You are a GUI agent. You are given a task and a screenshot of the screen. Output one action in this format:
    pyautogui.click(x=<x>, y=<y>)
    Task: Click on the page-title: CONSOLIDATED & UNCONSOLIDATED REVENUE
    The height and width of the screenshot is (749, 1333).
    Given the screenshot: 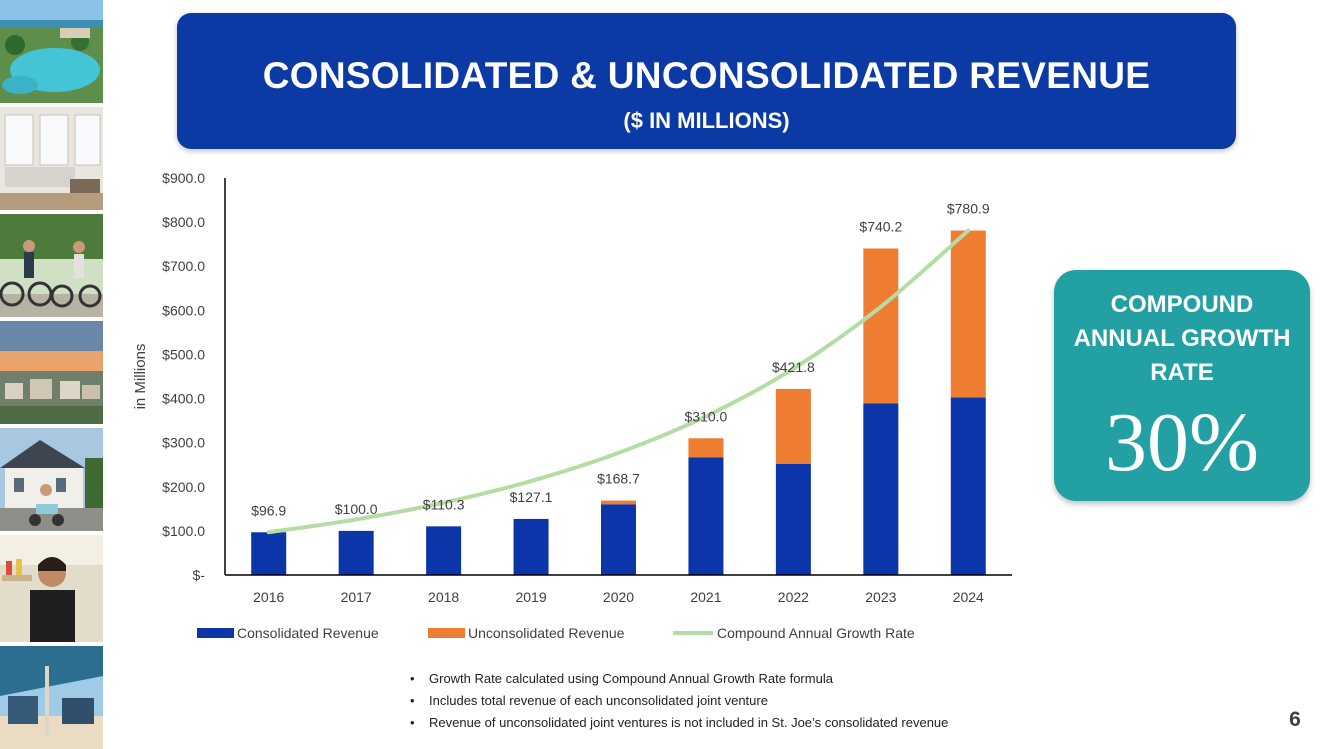 What is the action you would take?
    pyautogui.click(x=706, y=75)
    